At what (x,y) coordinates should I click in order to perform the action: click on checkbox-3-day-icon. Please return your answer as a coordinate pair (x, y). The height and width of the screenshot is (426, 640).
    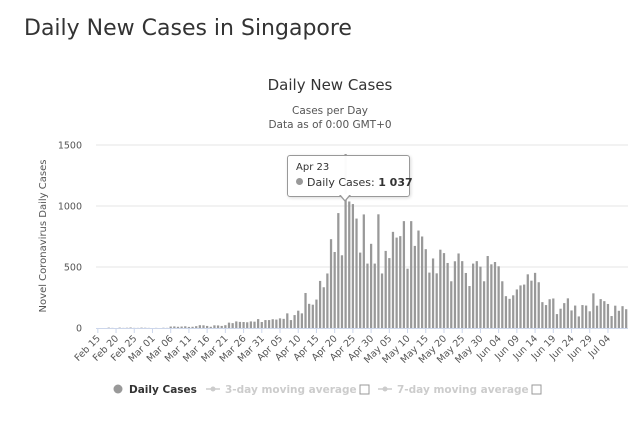
    Looking at the image, I should click on (364, 389).